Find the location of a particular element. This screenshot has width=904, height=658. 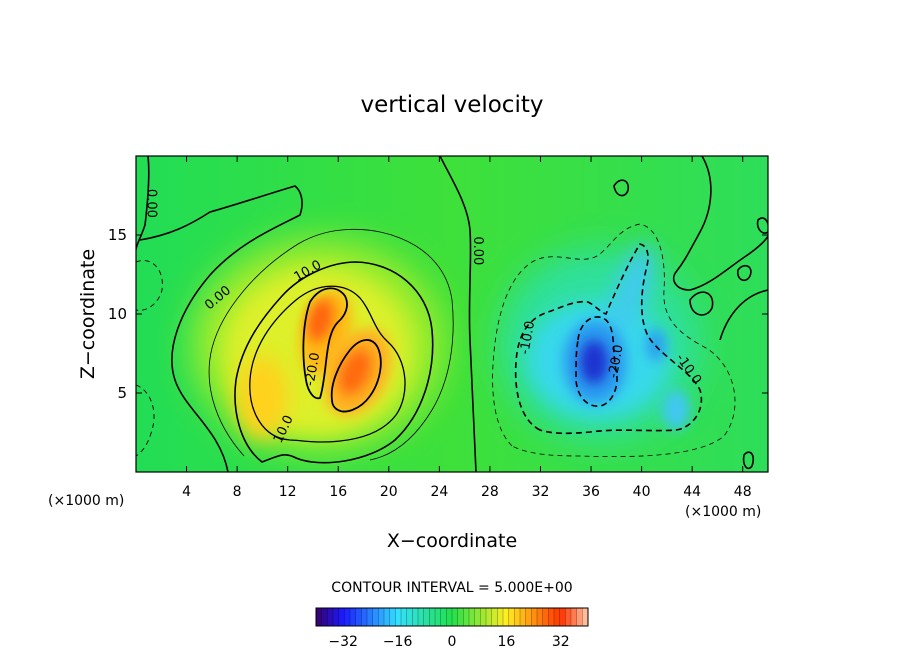

contour-zero-updraft is located at coordinates (334, 362).